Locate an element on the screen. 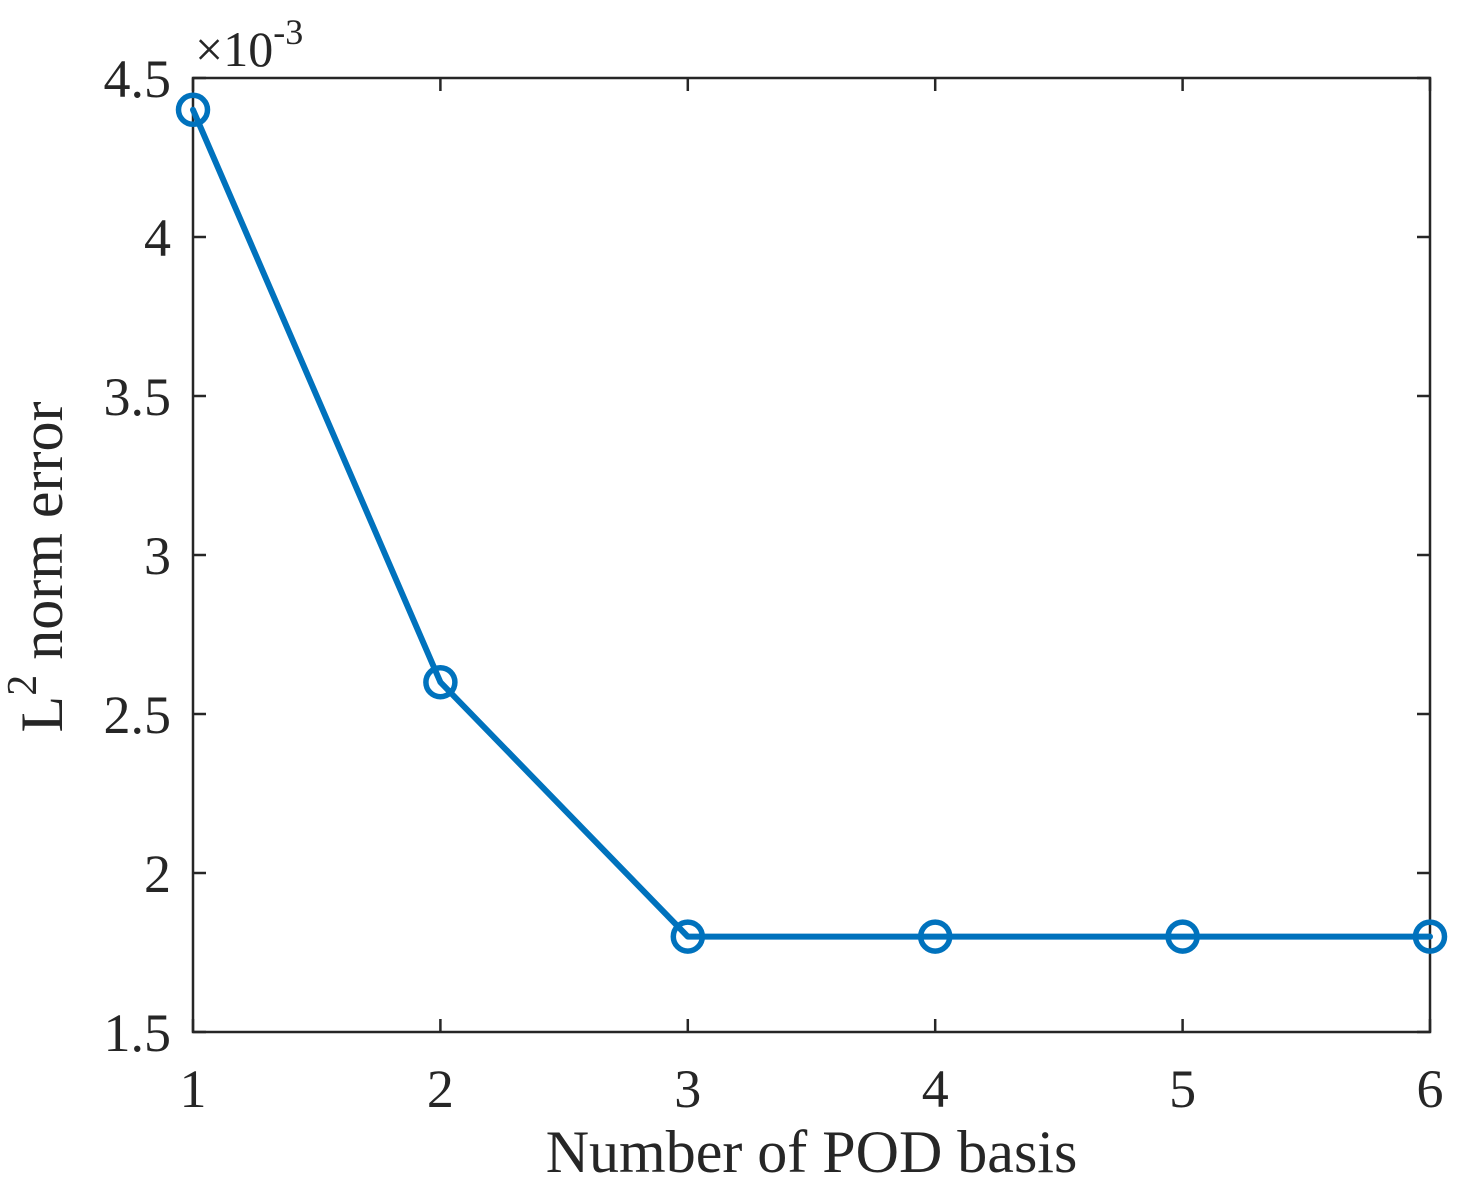 This screenshot has height=1196, width=1461. y-axis-label: L2 norm error is located at coordinates (37, 567).